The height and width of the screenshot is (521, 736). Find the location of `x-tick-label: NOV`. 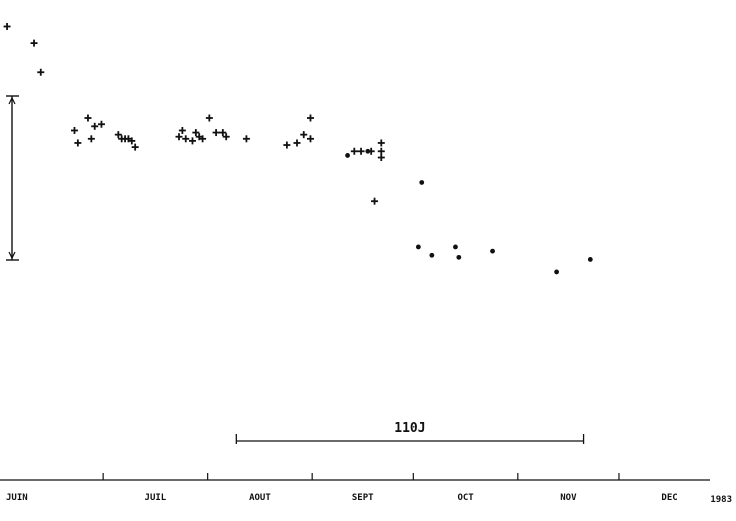

x-tick-label: NOV is located at coordinates (568, 498).